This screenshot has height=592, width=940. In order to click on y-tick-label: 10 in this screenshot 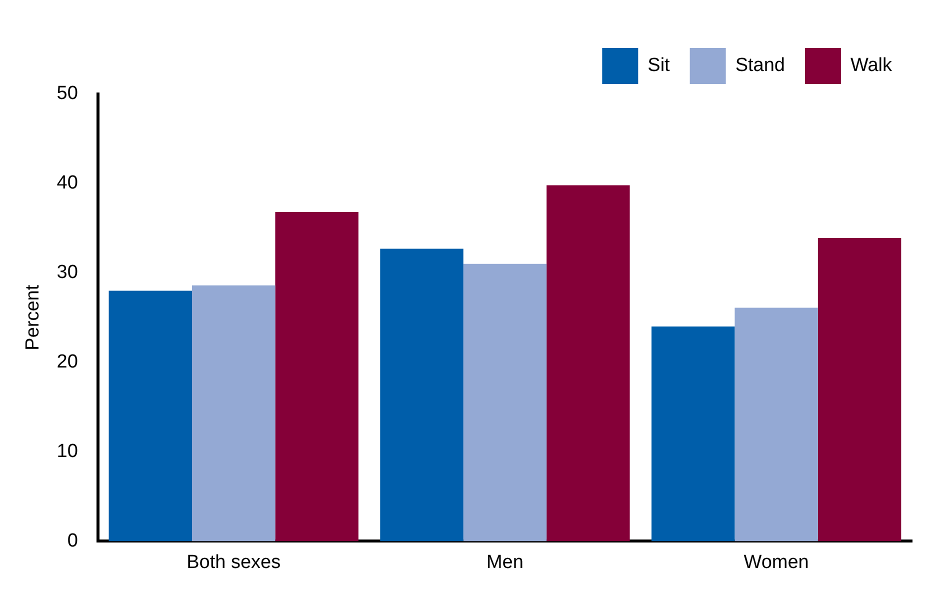, I will do `click(67, 451)`.